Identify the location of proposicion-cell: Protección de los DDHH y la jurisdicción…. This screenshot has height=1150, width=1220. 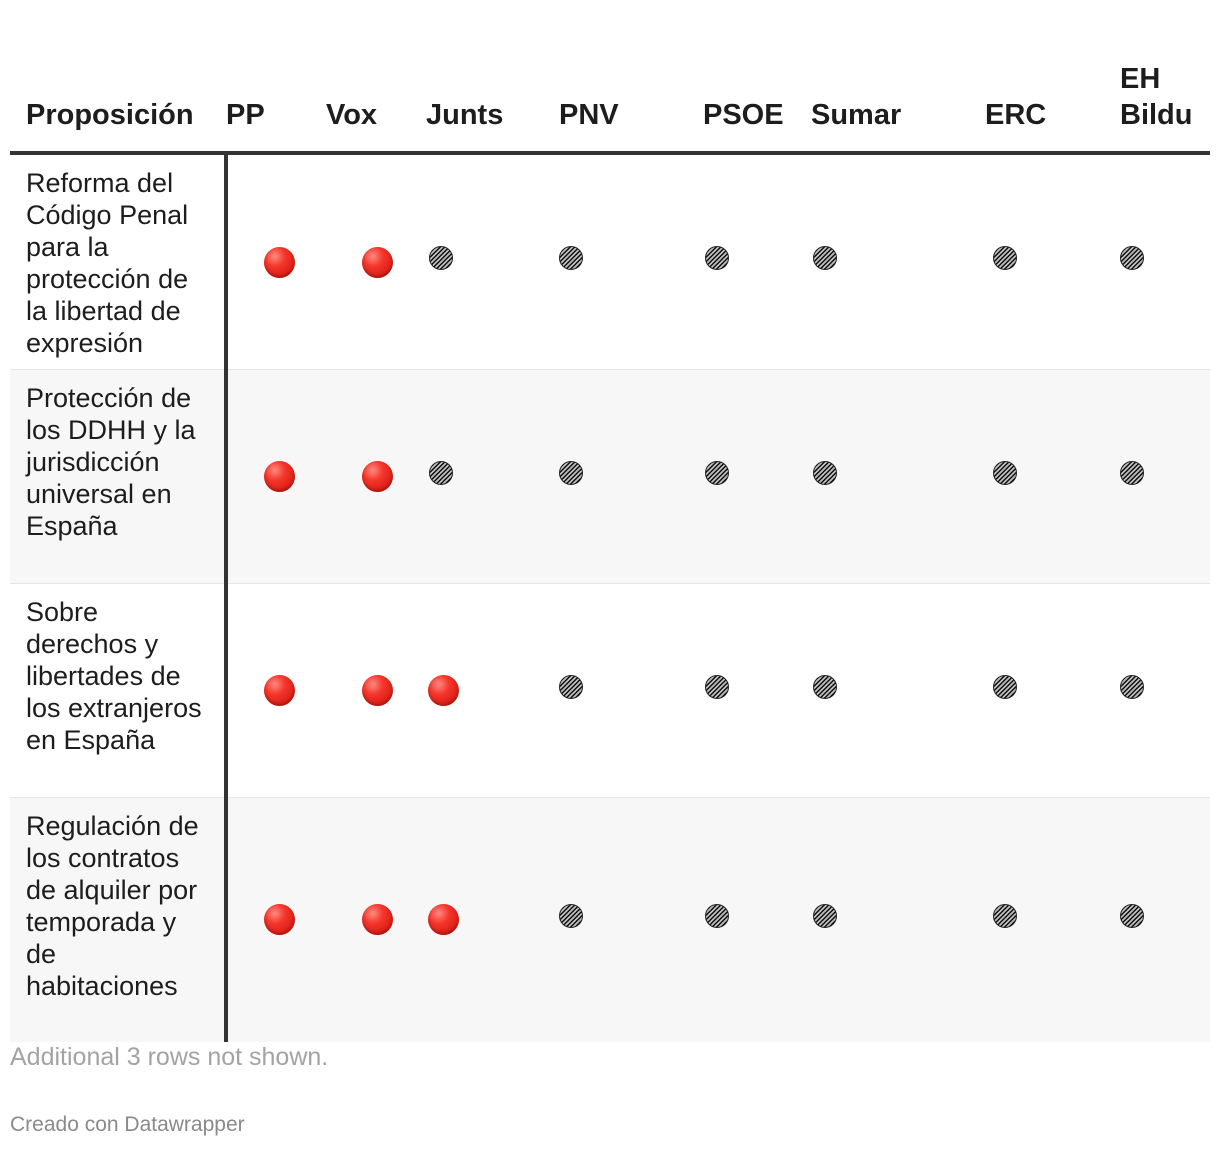
(119, 476).